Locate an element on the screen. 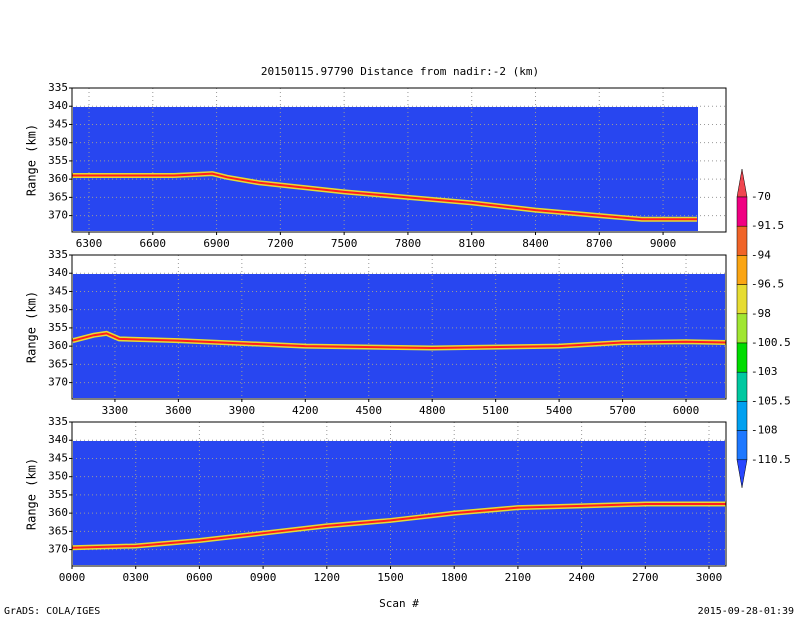  colorbar-label: -103 is located at coordinates (764, 371).